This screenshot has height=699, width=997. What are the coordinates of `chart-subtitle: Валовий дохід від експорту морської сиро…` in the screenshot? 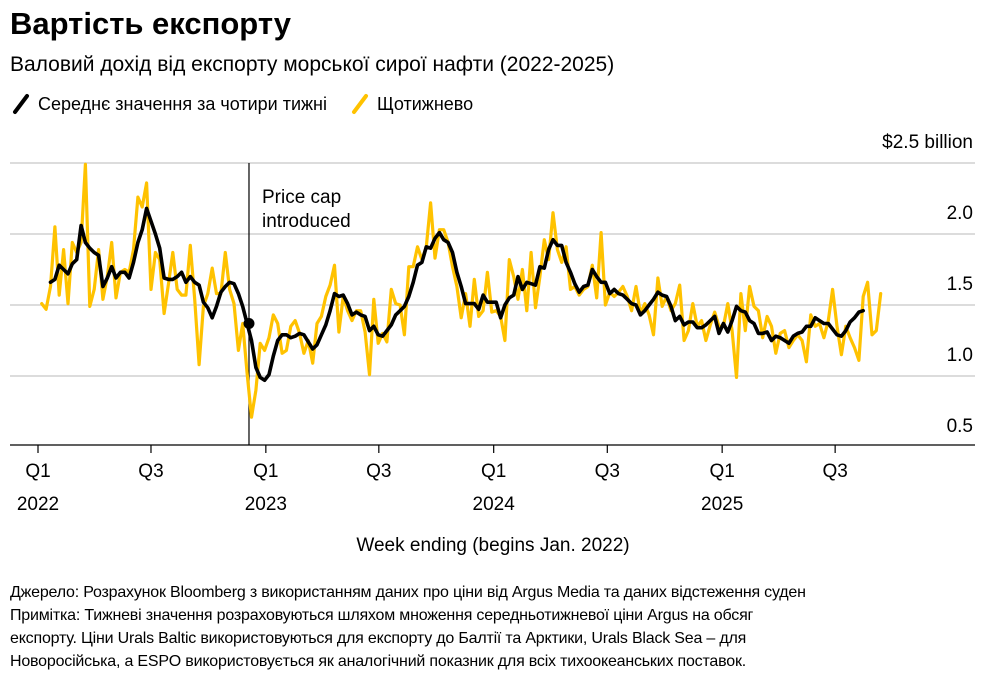 It's located at (312, 64).